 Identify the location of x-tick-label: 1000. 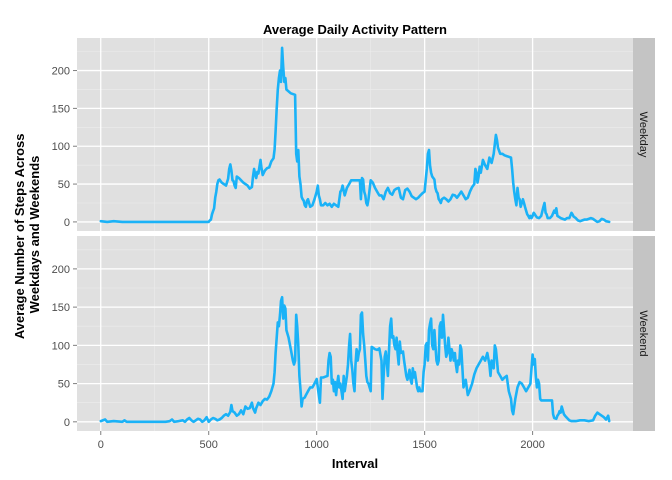
(316, 445).